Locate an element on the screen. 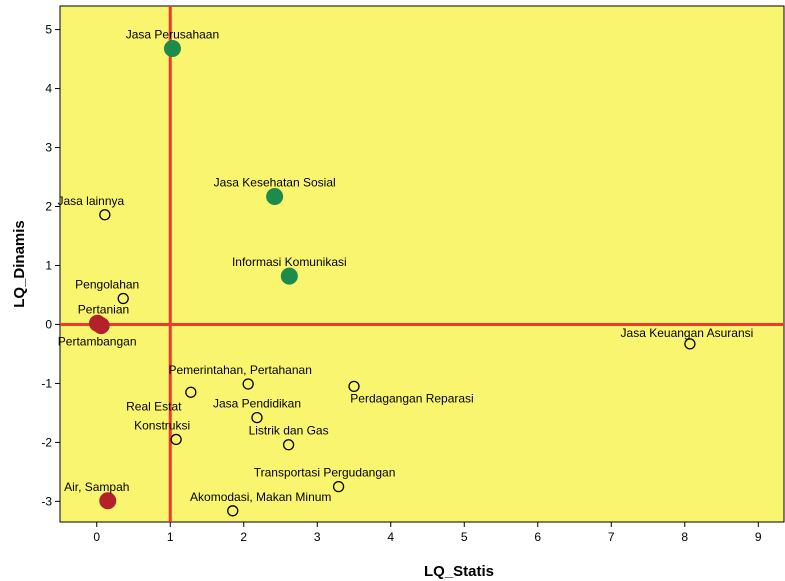 The image size is (785, 581). point-label: Jasa lainnya is located at coordinates (90, 201).